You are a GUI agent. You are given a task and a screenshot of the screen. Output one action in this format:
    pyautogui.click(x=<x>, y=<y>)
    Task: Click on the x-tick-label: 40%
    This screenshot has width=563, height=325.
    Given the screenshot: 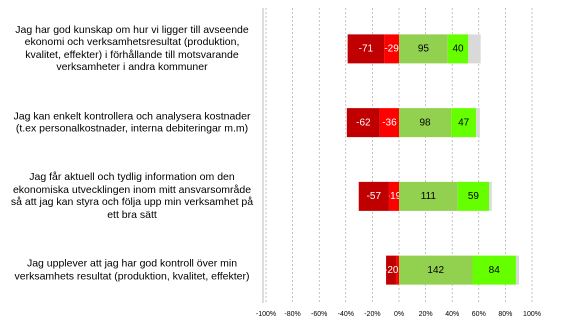 What is the action you would take?
    pyautogui.click(x=452, y=314)
    